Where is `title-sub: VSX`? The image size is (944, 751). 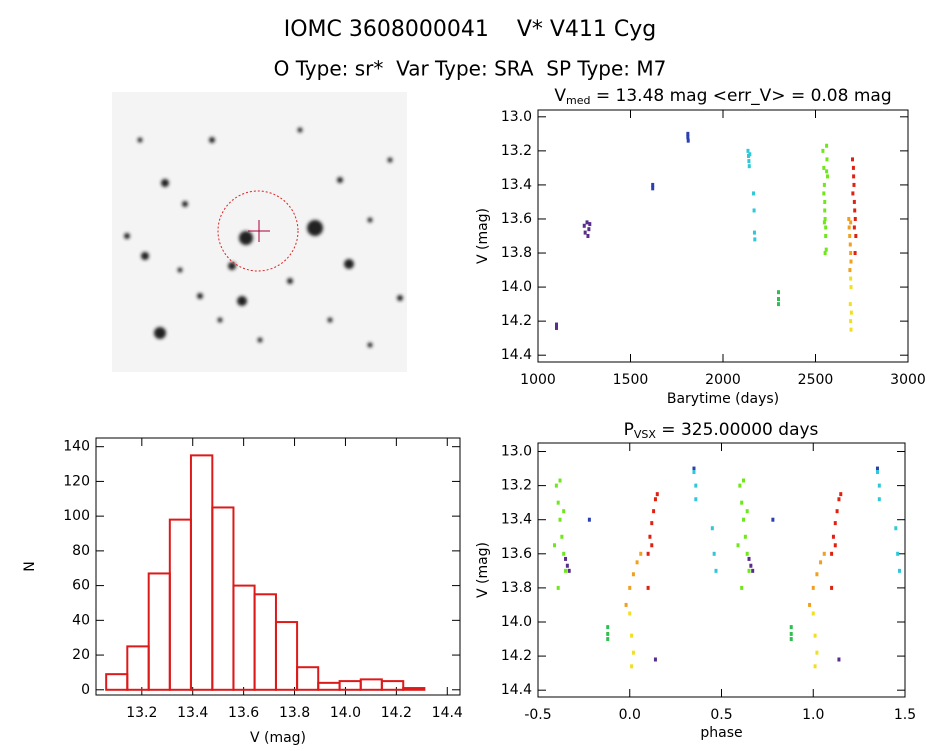
title-sub: VSX is located at coordinates (645, 434).